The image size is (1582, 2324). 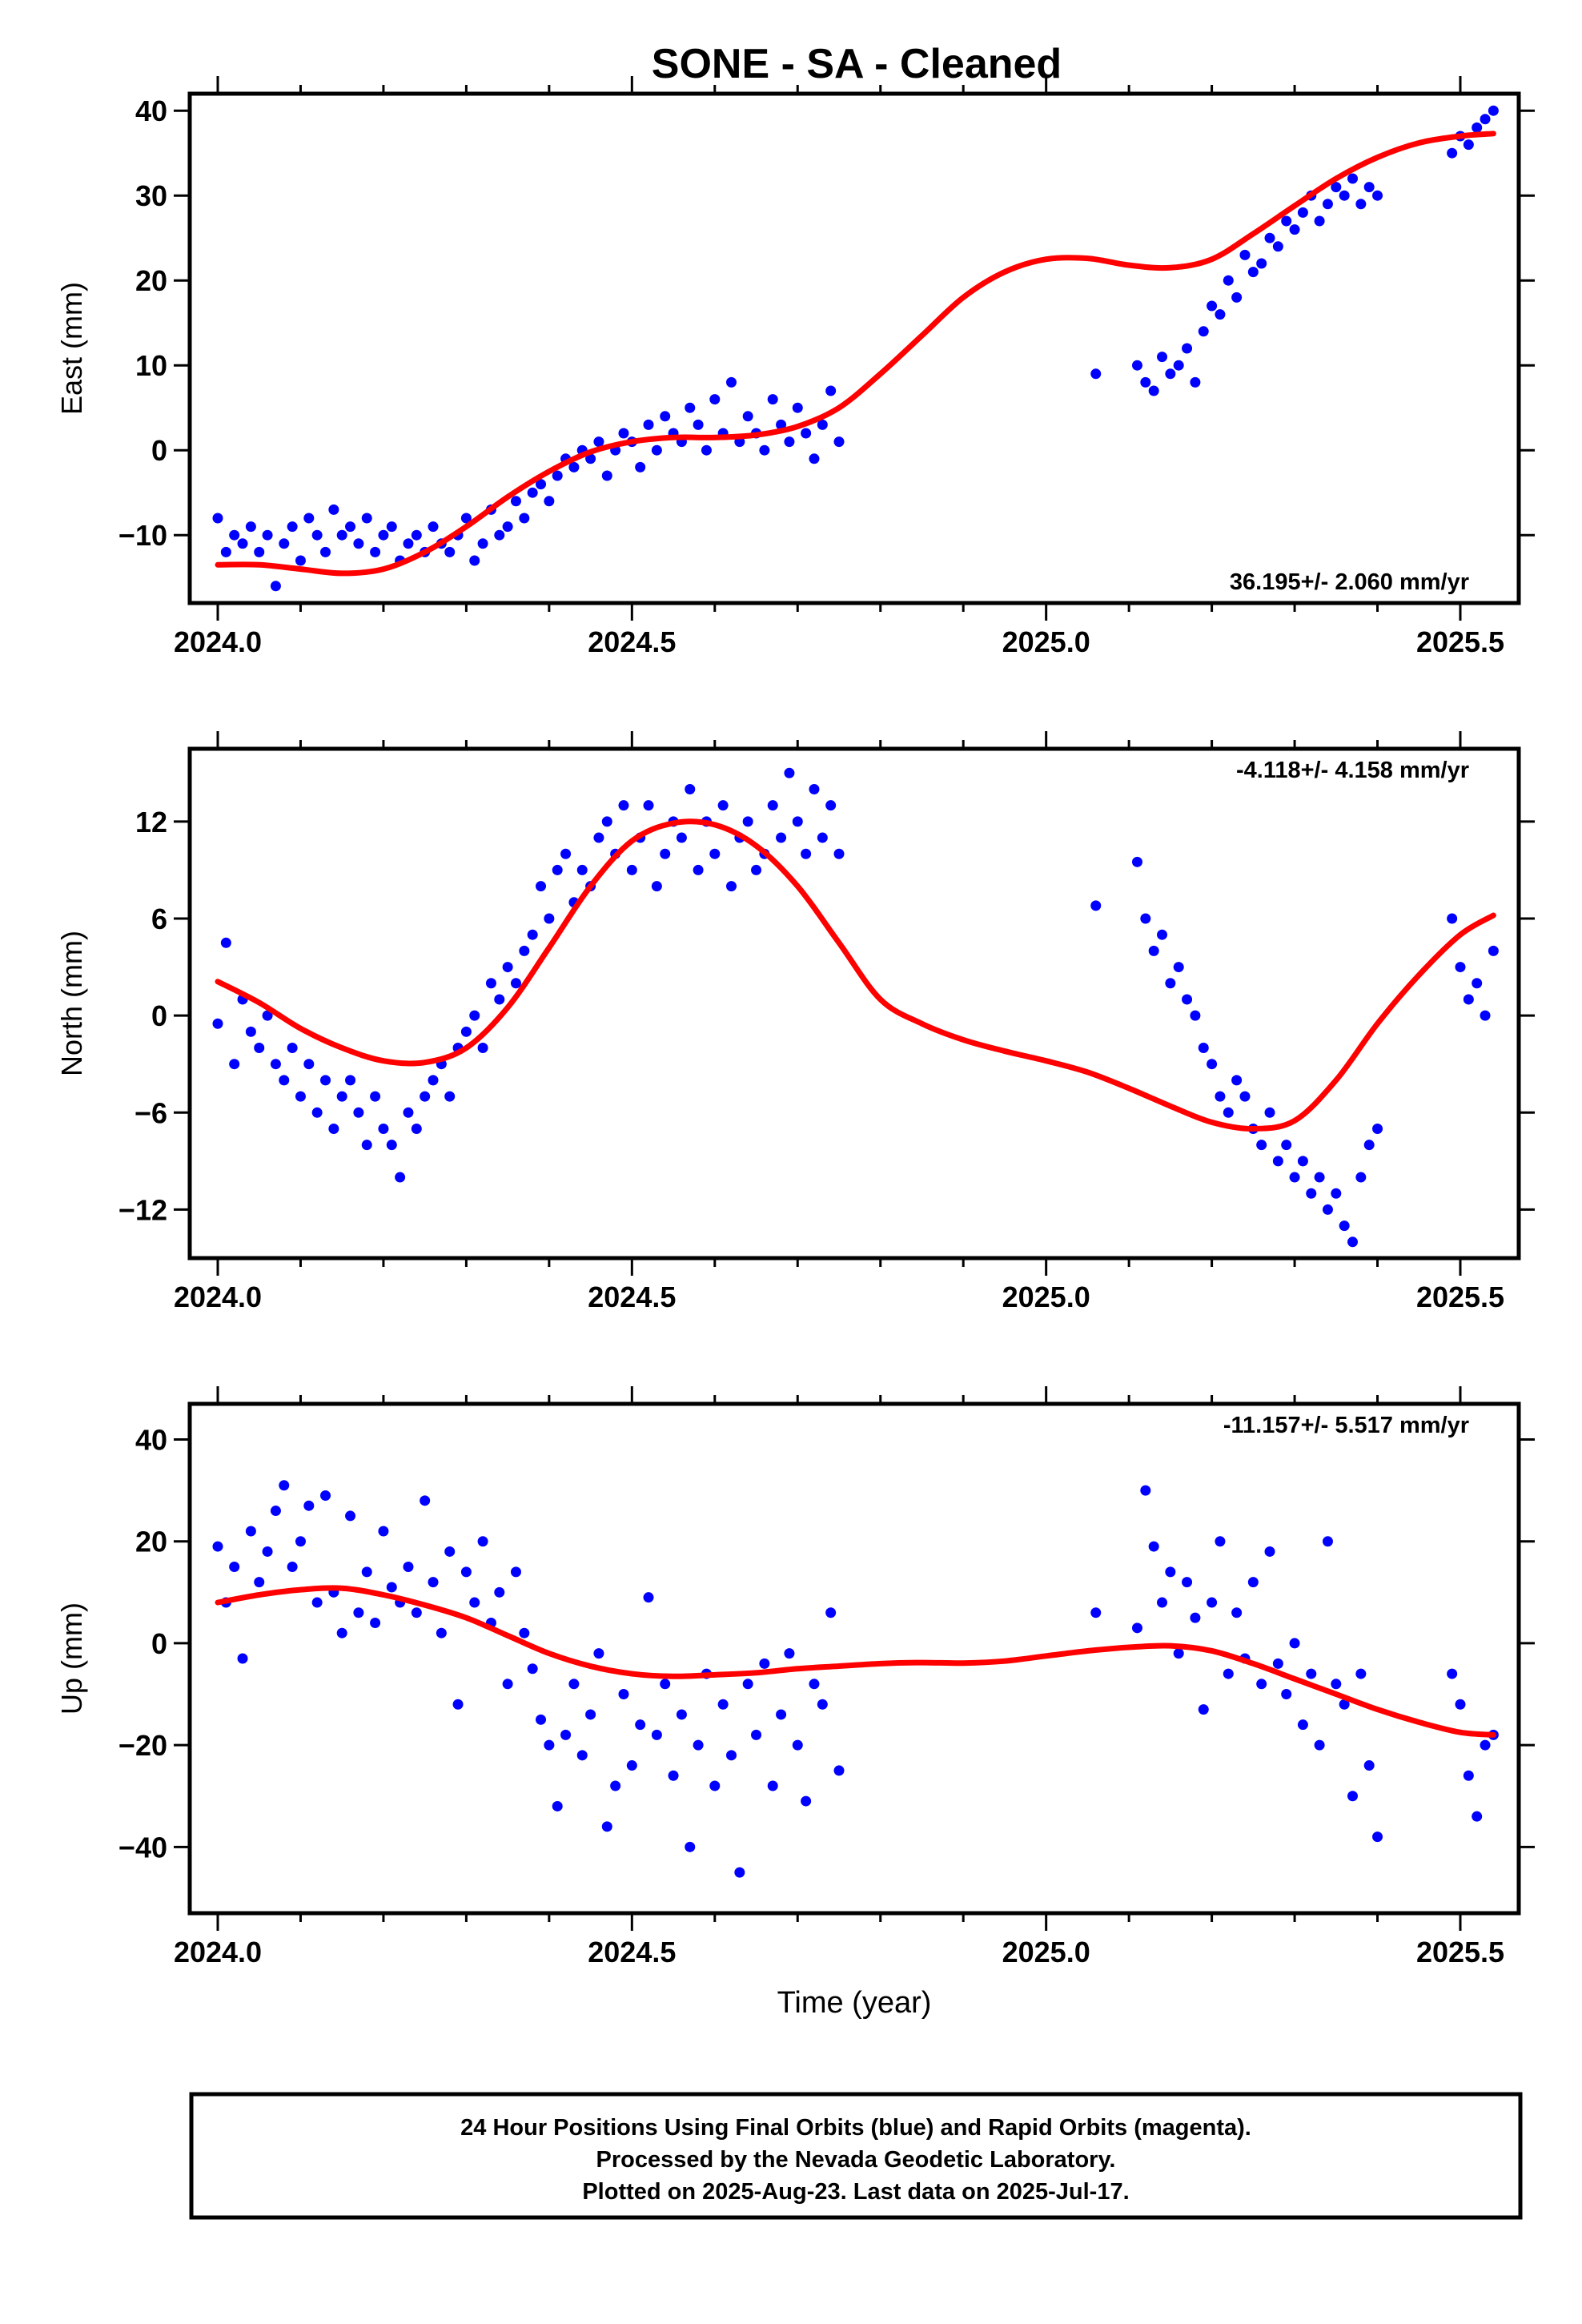 What do you see at coordinates (151, 366) in the screenshot?
I see `y-tick-label: 10` at bounding box center [151, 366].